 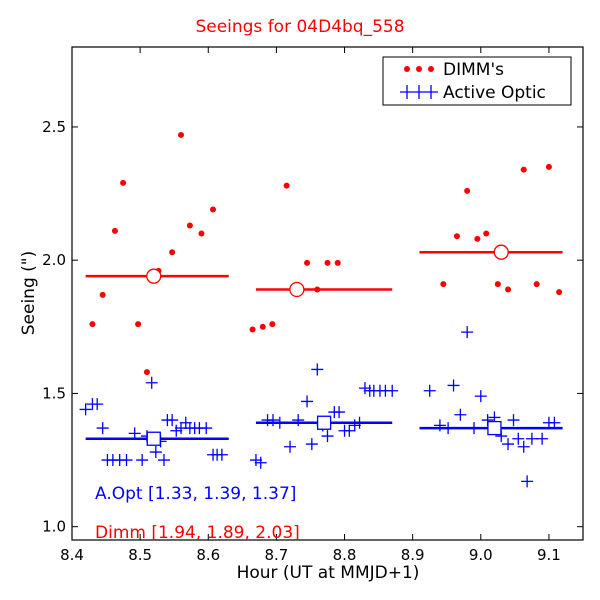 What do you see at coordinates (208, 555) in the screenshot?
I see `x-tick-label: 8.6` at bounding box center [208, 555].